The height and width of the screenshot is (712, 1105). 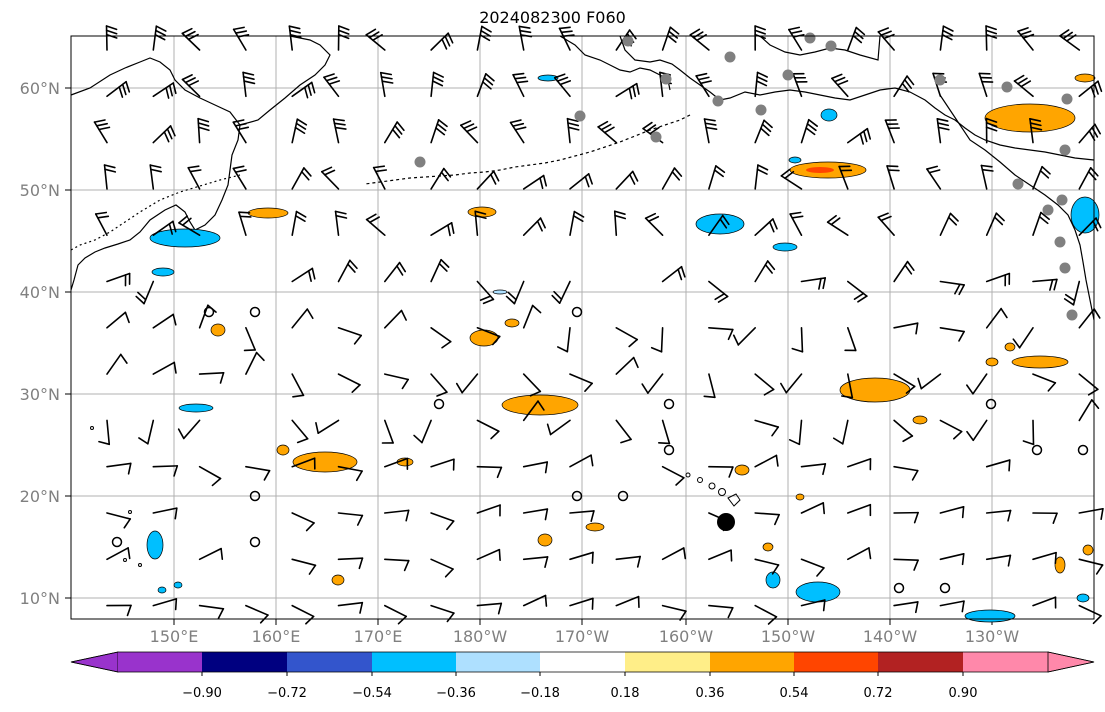 I want to click on colorbar-extend-min, so click(x=94, y=662).